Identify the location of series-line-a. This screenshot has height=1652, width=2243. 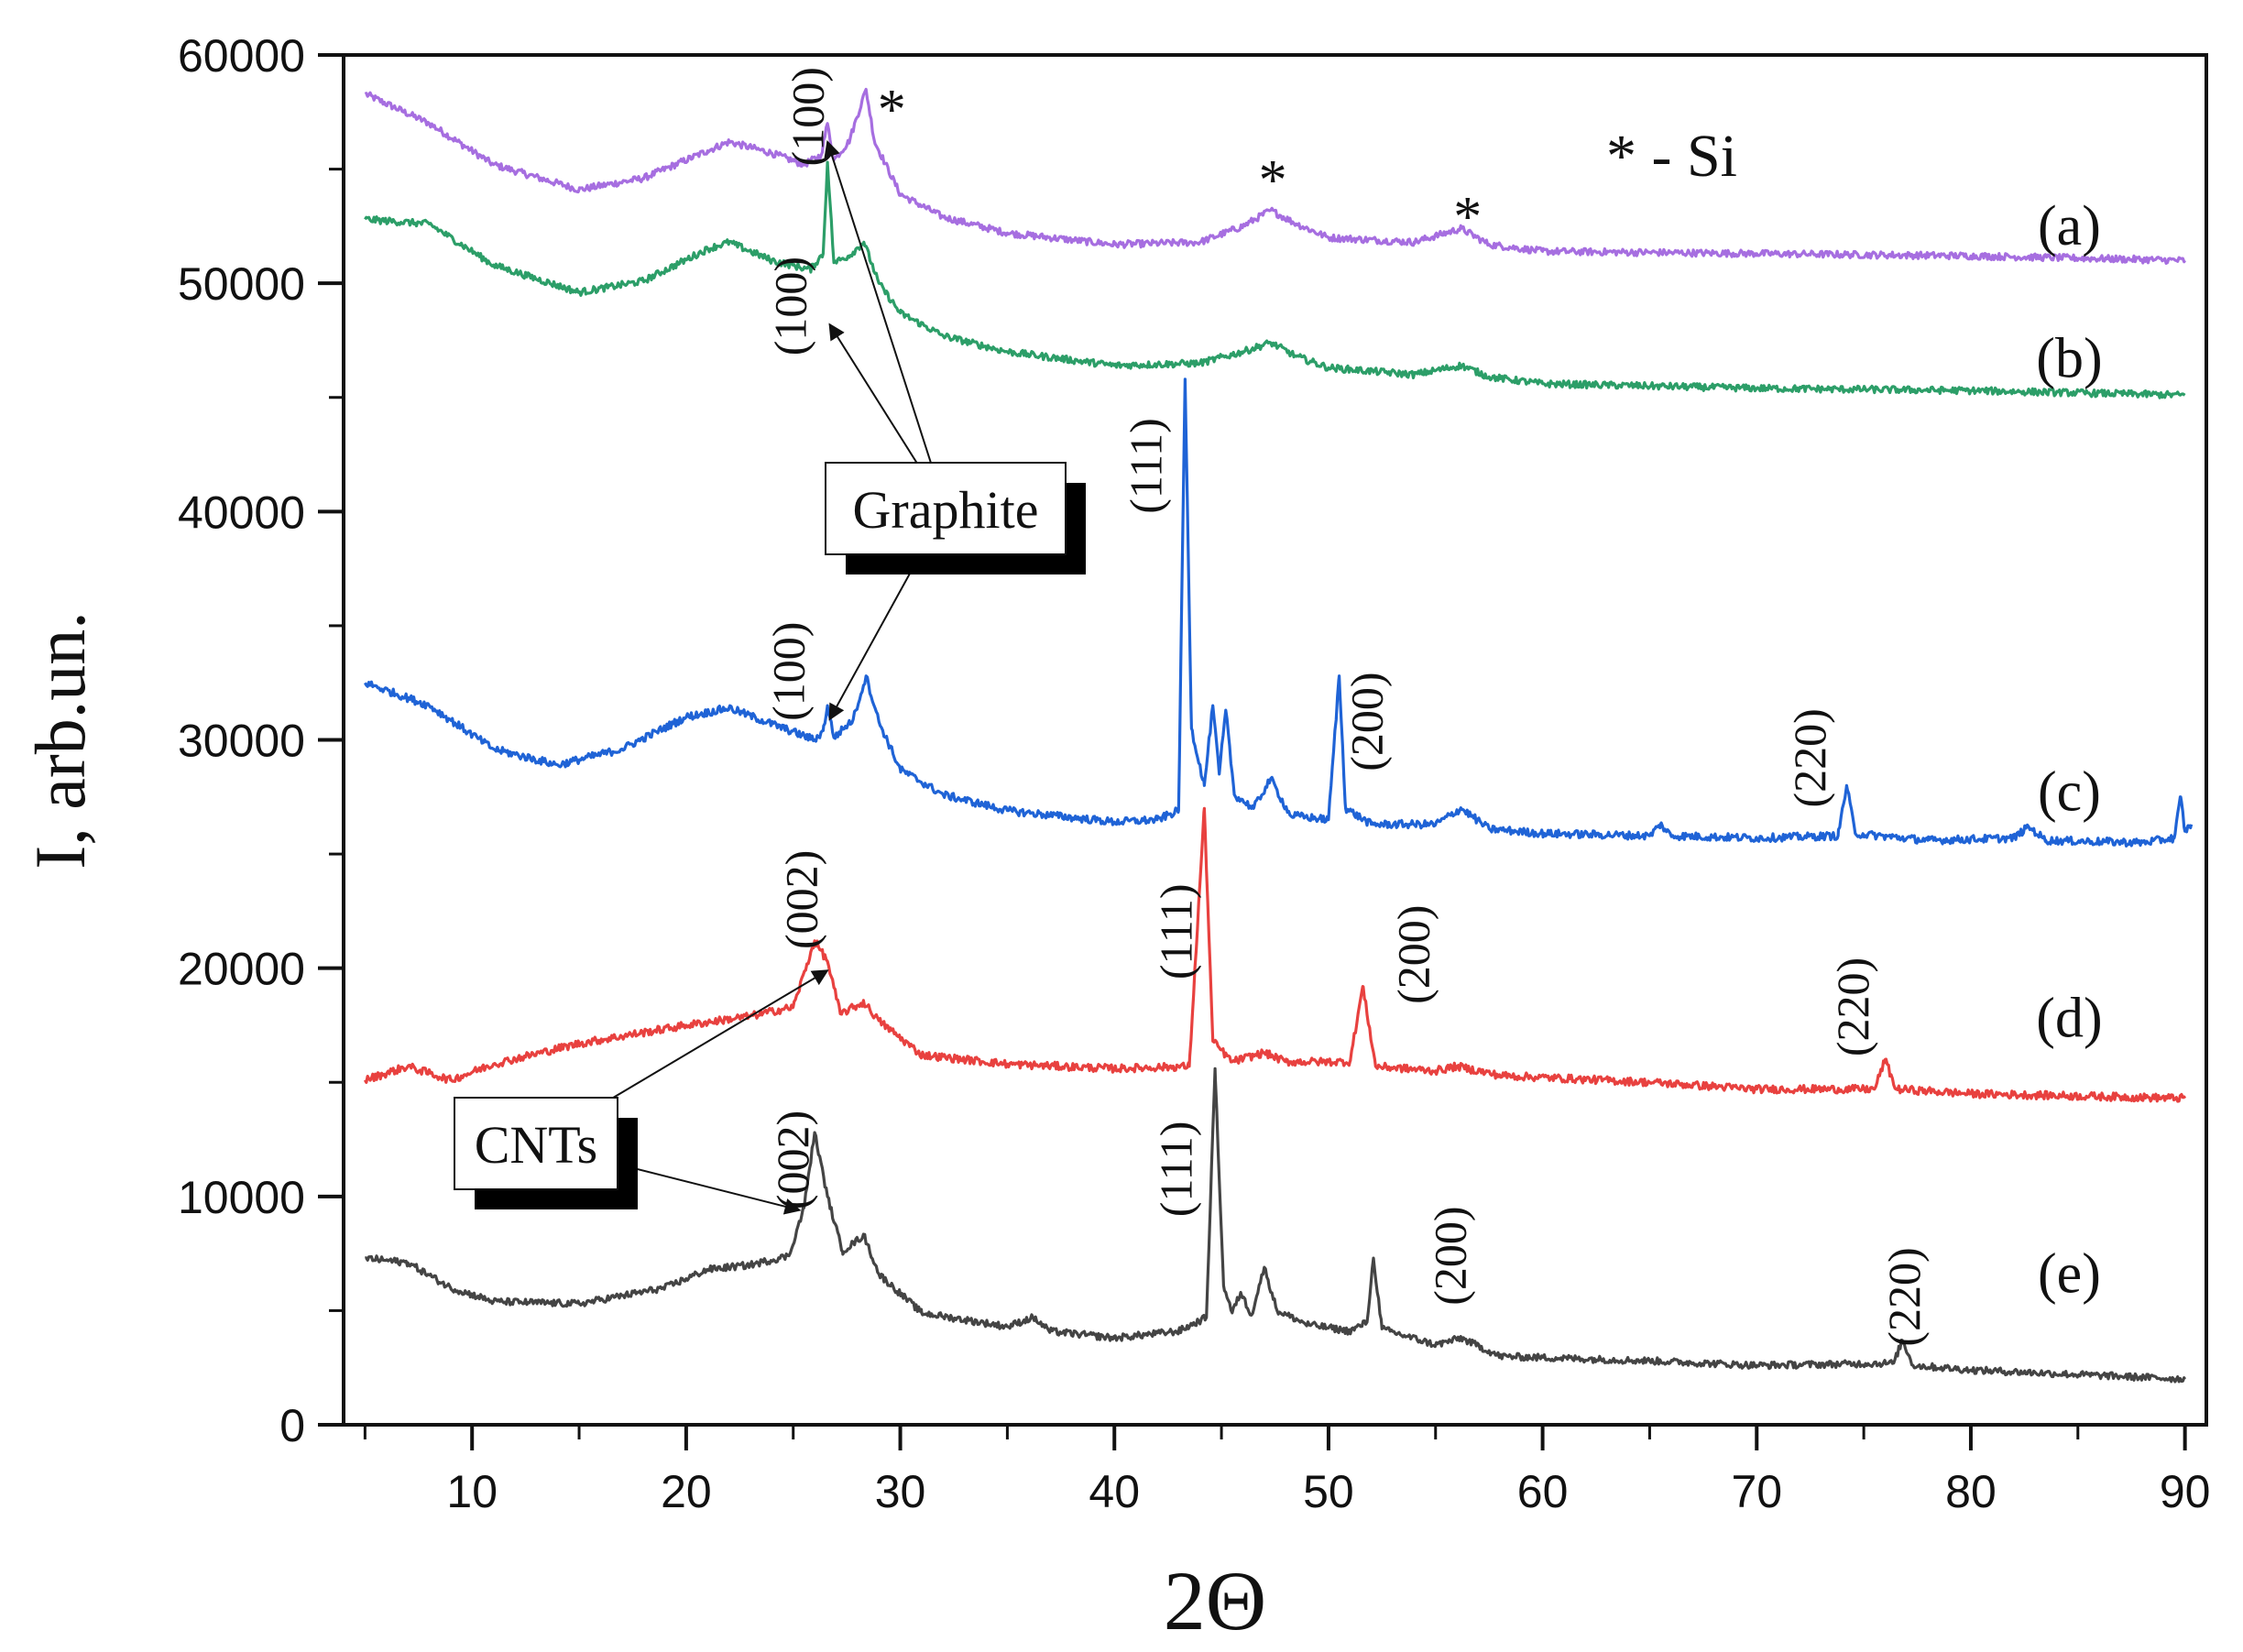
(1275, 176).